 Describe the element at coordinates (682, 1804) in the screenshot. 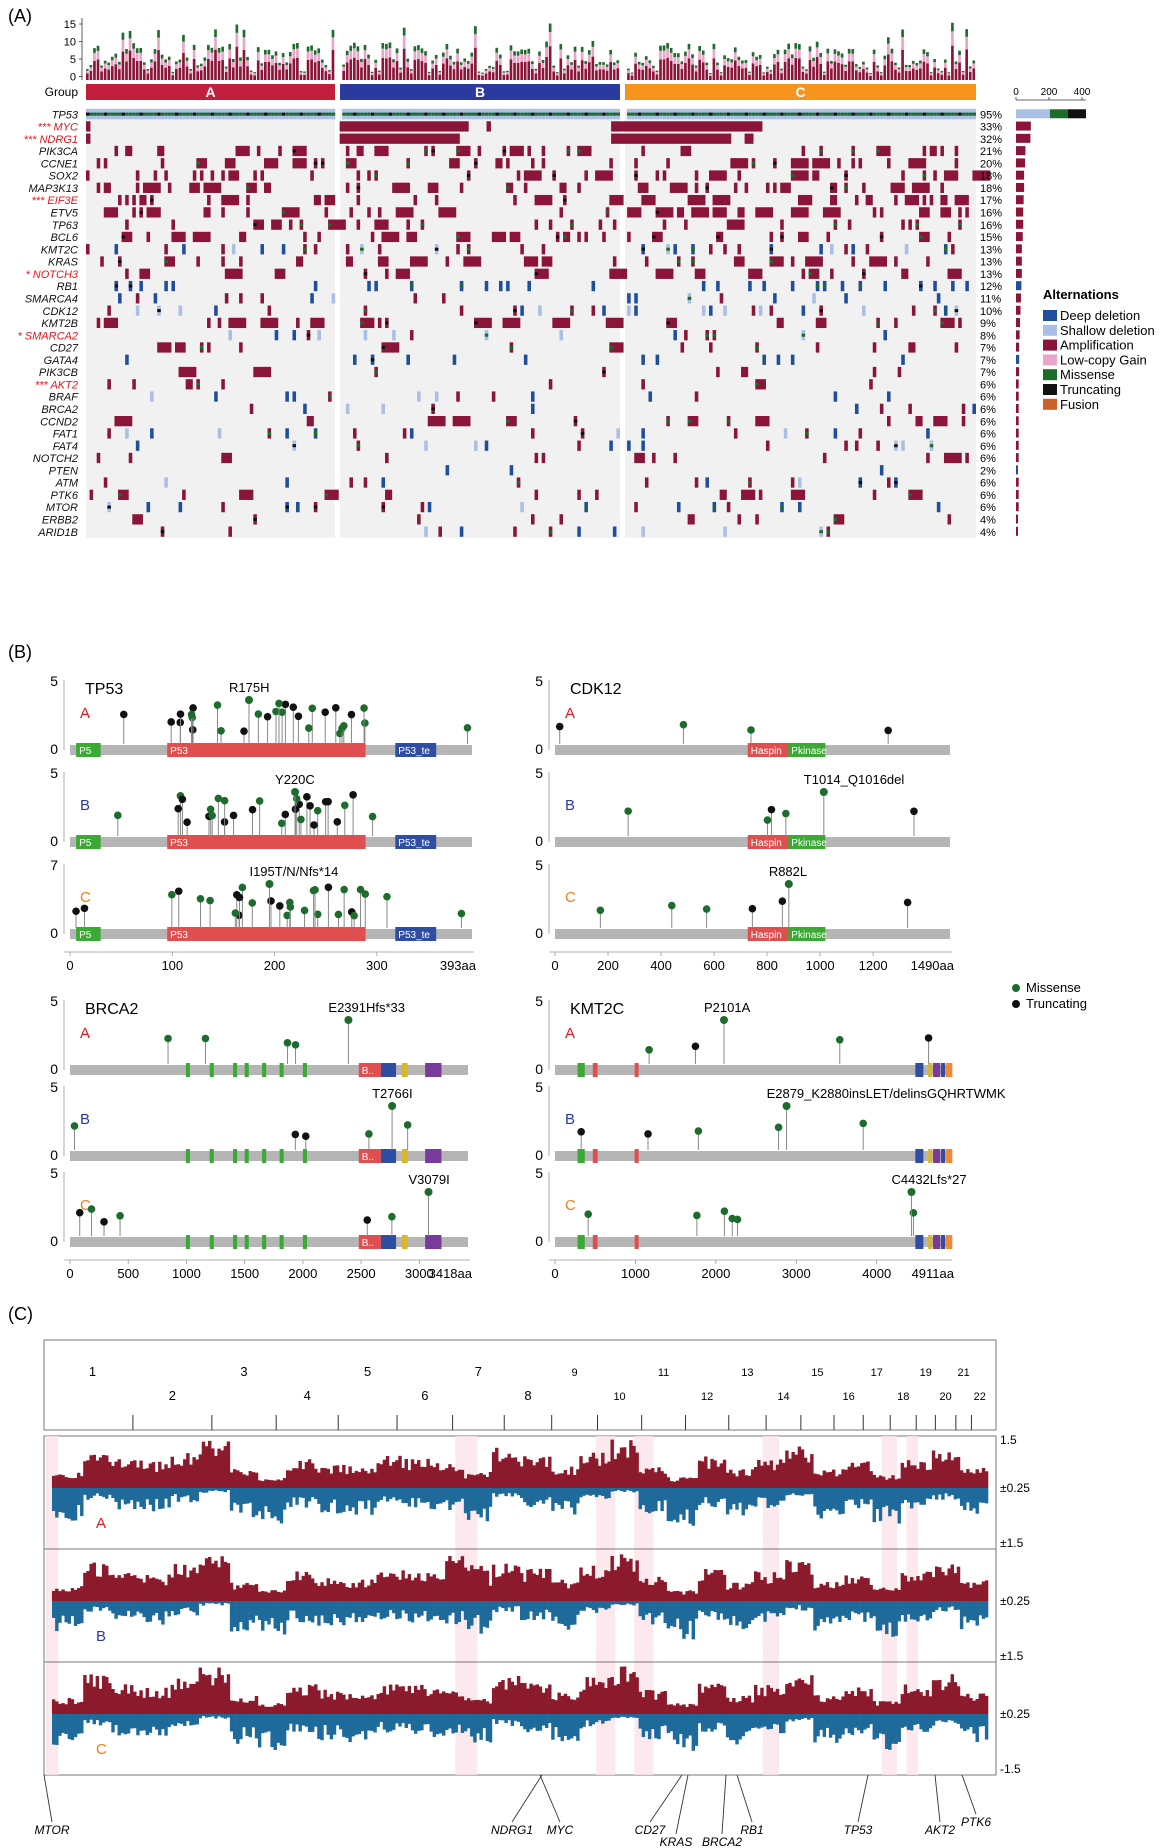

I see `gene-callout-line` at that location.